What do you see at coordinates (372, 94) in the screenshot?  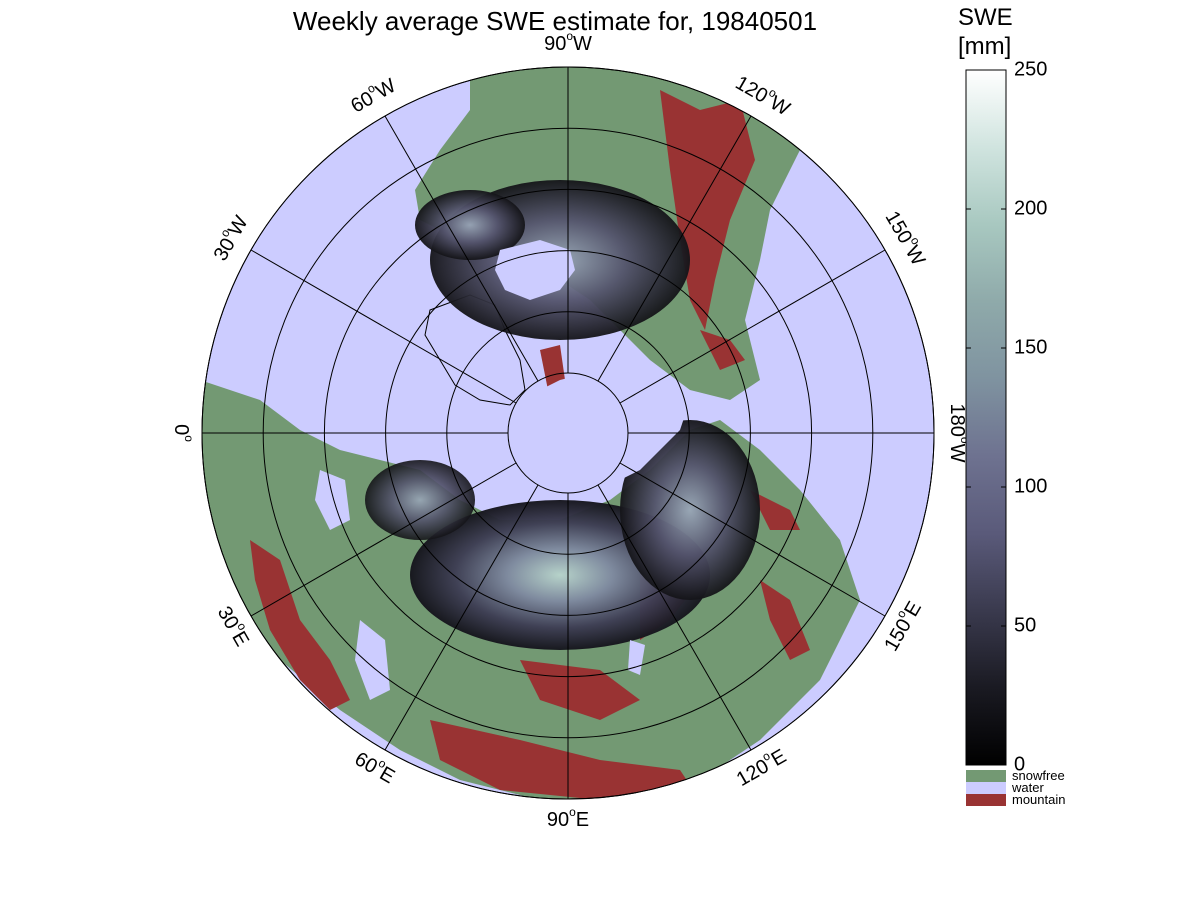 I see `meridian-label: 60oW` at bounding box center [372, 94].